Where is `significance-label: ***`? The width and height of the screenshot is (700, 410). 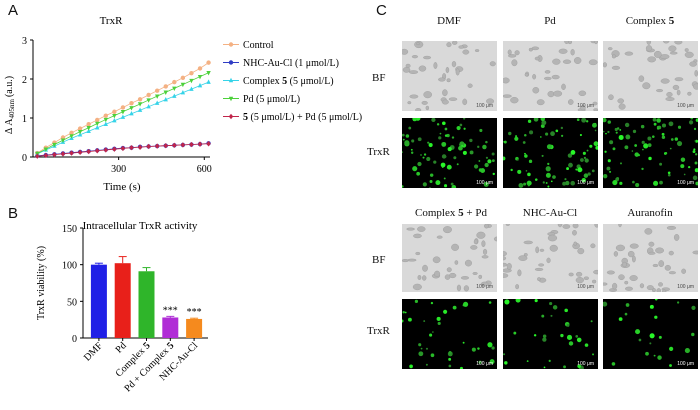
significance-label: *** is located at coordinates (170, 310).